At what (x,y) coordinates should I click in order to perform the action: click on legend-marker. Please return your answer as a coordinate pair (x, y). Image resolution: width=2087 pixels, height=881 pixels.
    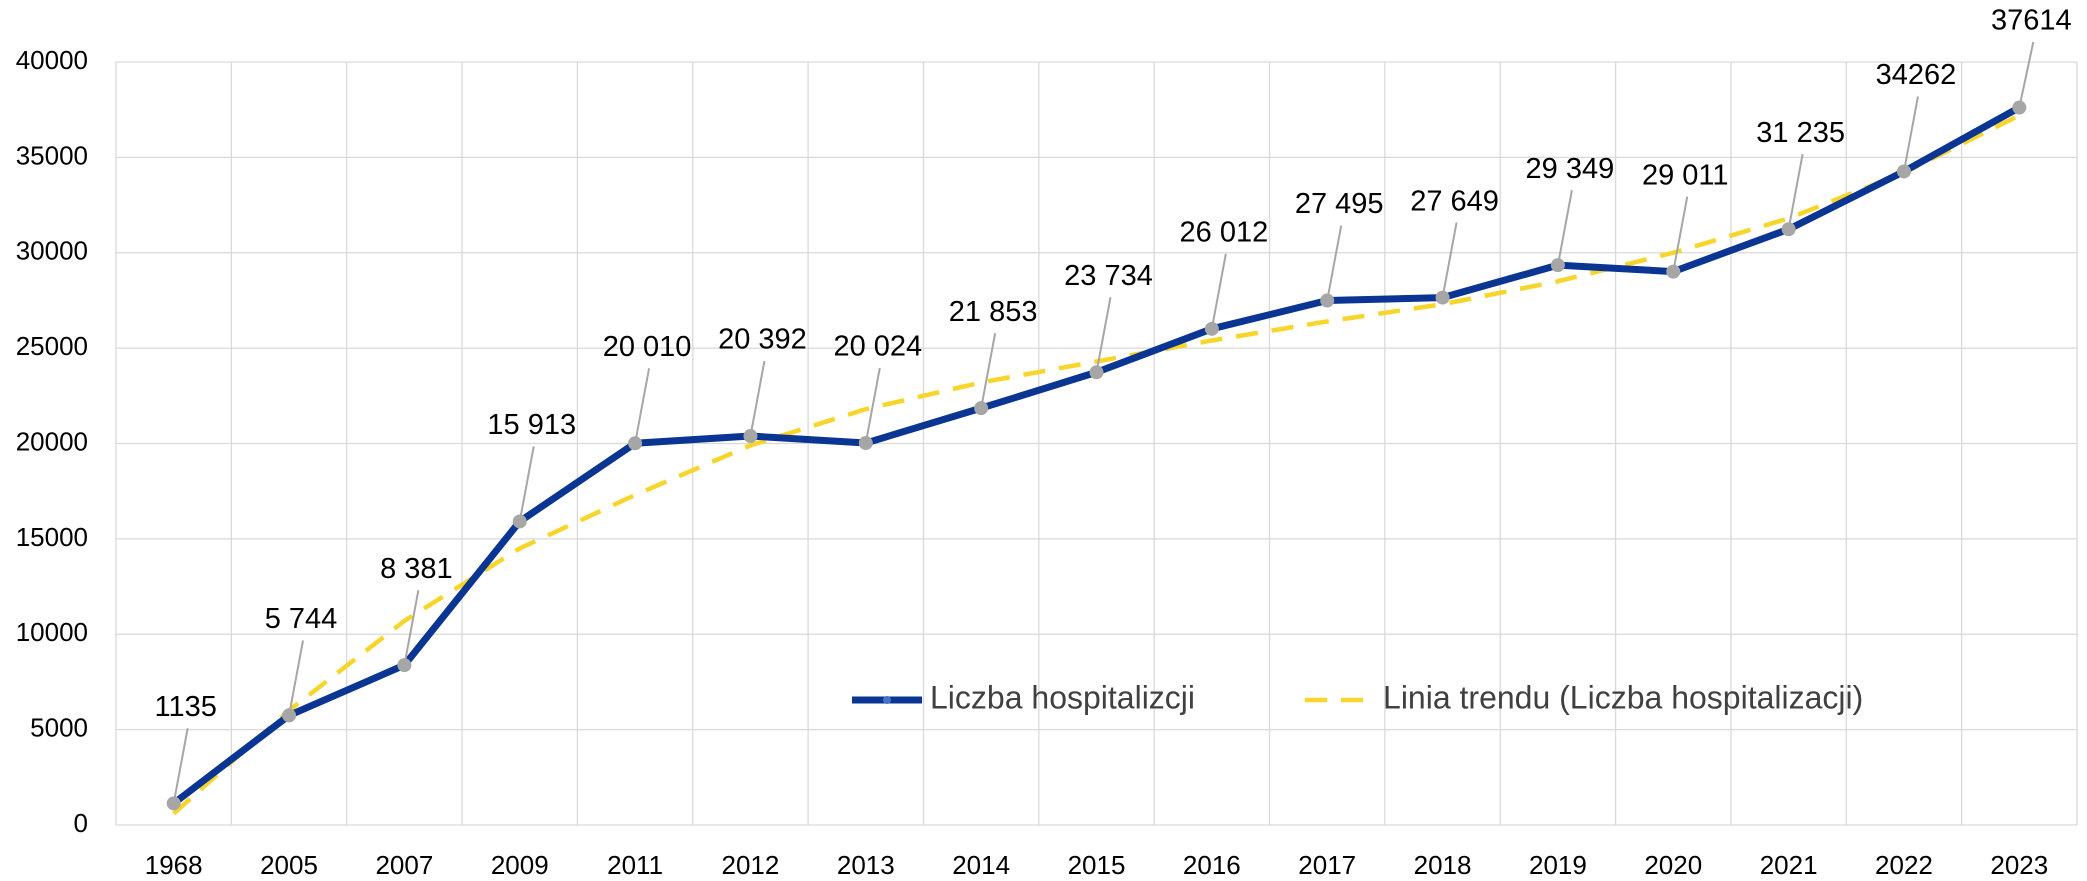
    Looking at the image, I should click on (887, 700).